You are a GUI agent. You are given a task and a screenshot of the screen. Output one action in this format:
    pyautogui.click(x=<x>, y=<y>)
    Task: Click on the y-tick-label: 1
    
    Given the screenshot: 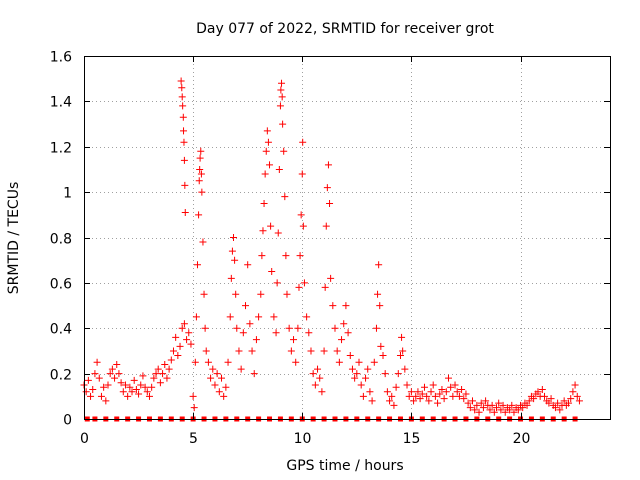 What is the action you would take?
    pyautogui.click(x=67, y=194)
    